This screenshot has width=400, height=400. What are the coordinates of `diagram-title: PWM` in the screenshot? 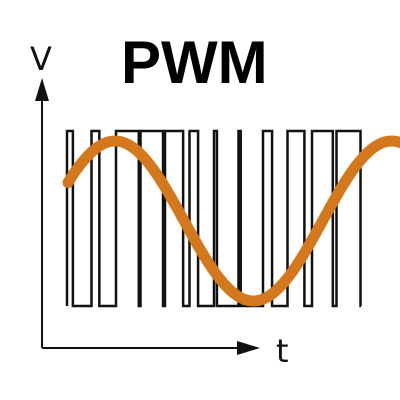 It's located at (194, 62).